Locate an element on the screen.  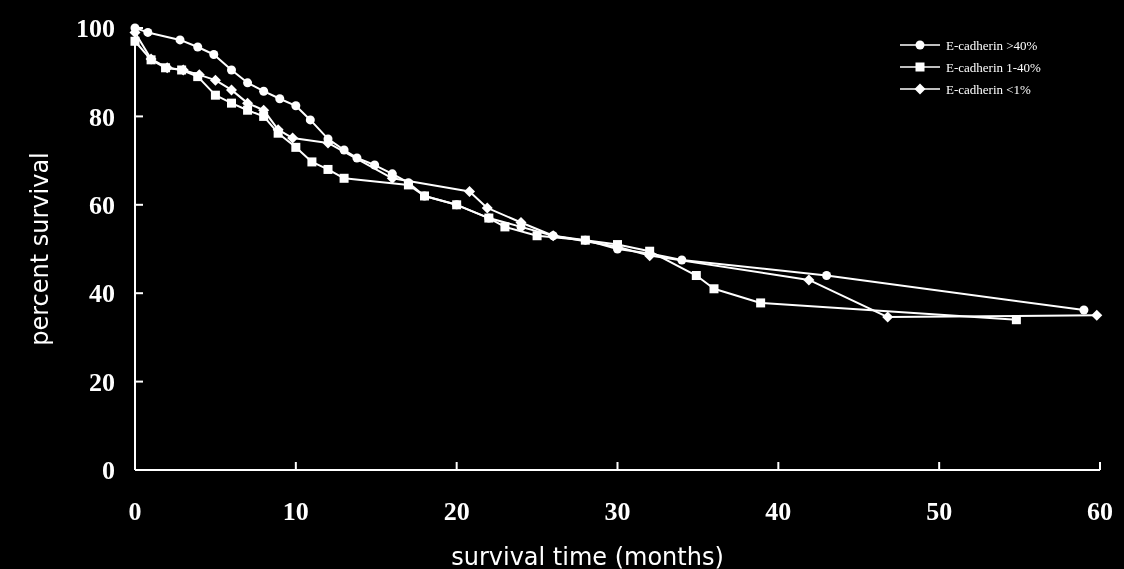
y-tick-label: 80 is located at coordinates (102, 117).